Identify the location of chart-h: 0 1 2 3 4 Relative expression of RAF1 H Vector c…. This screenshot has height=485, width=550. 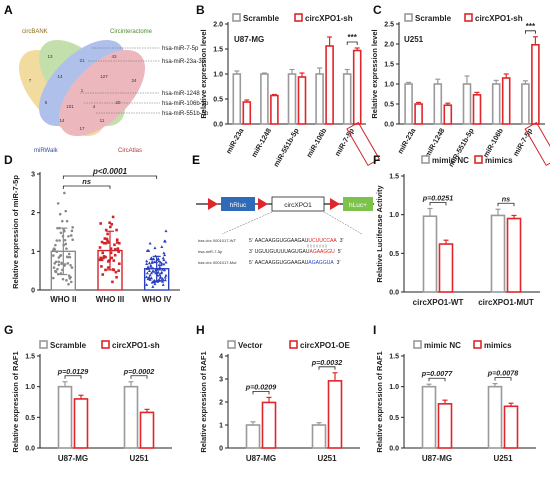
(278, 393).